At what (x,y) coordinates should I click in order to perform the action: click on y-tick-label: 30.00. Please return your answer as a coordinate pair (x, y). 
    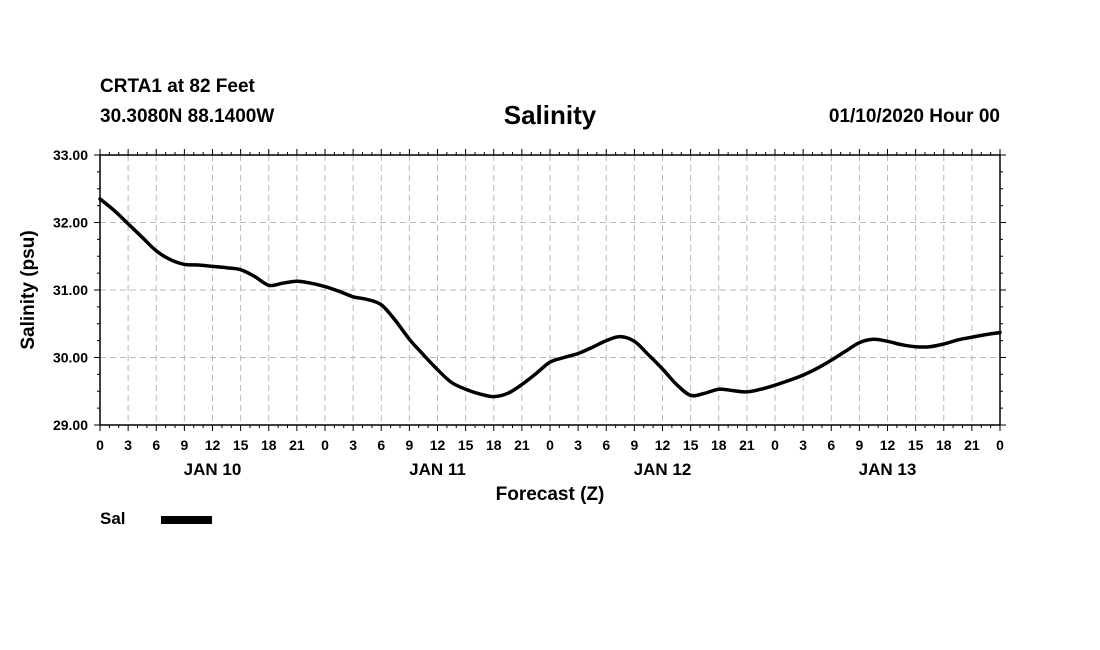
    Looking at the image, I should click on (70, 358).